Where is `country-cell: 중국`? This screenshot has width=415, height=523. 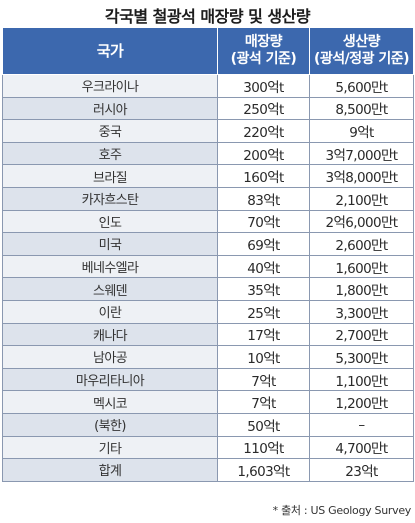 country-cell: 중국 is located at coordinates (110, 131).